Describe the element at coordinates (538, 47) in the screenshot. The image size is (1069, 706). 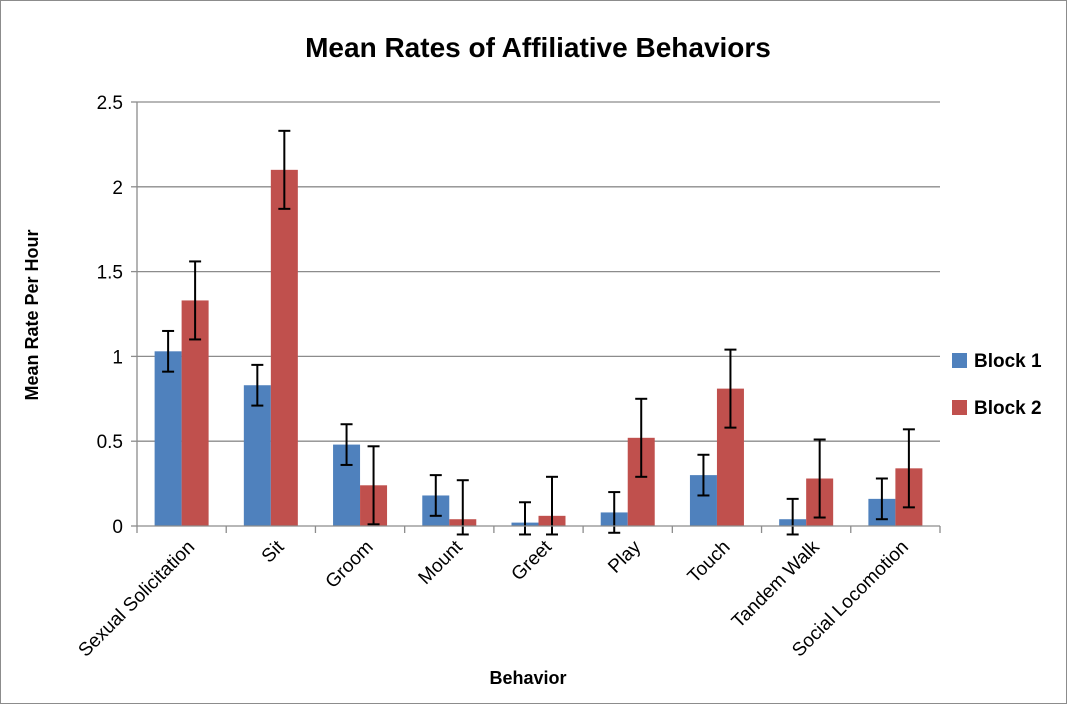
I see `chart-title: Mean Rates of Affiliative Behaviors` at that location.